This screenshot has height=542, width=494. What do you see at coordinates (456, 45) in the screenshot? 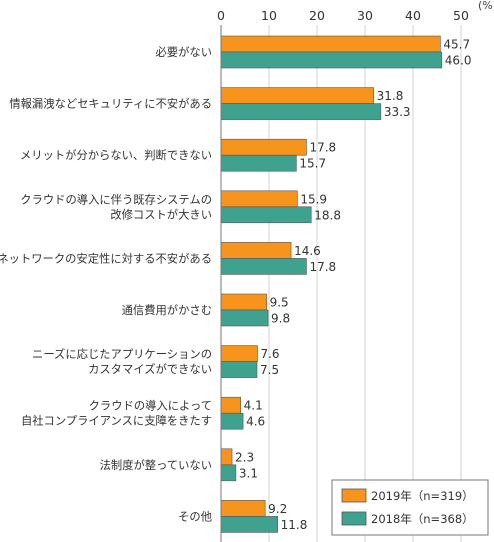
I see `data-label: 45.7` at bounding box center [456, 45].